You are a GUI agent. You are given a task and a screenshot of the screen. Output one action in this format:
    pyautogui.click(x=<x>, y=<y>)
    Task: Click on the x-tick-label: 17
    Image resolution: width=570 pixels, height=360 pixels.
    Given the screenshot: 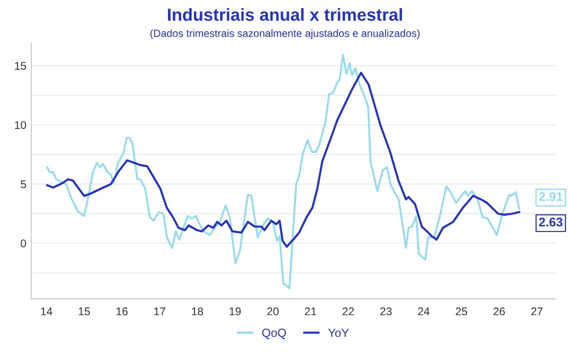 What is the action you would take?
    pyautogui.click(x=160, y=312)
    